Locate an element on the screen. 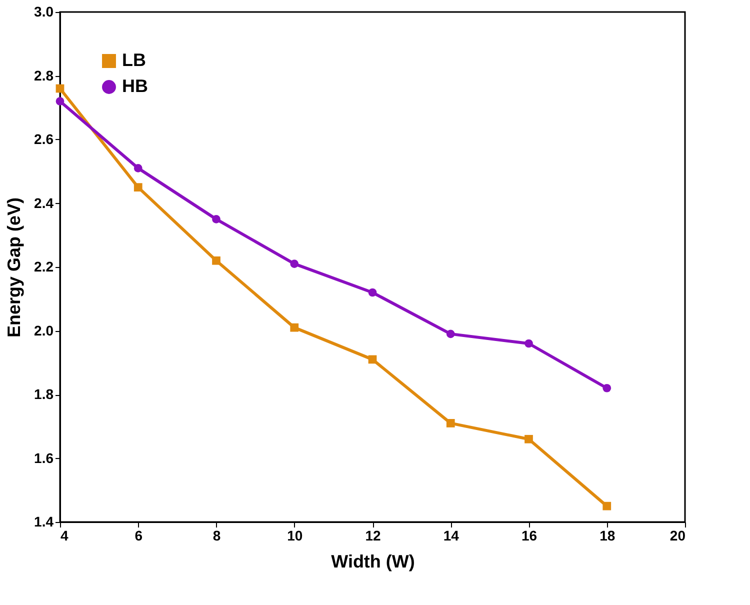 This screenshot has height=605, width=750. y-tick-label: 2.0 is located at coordinates (44, 330).